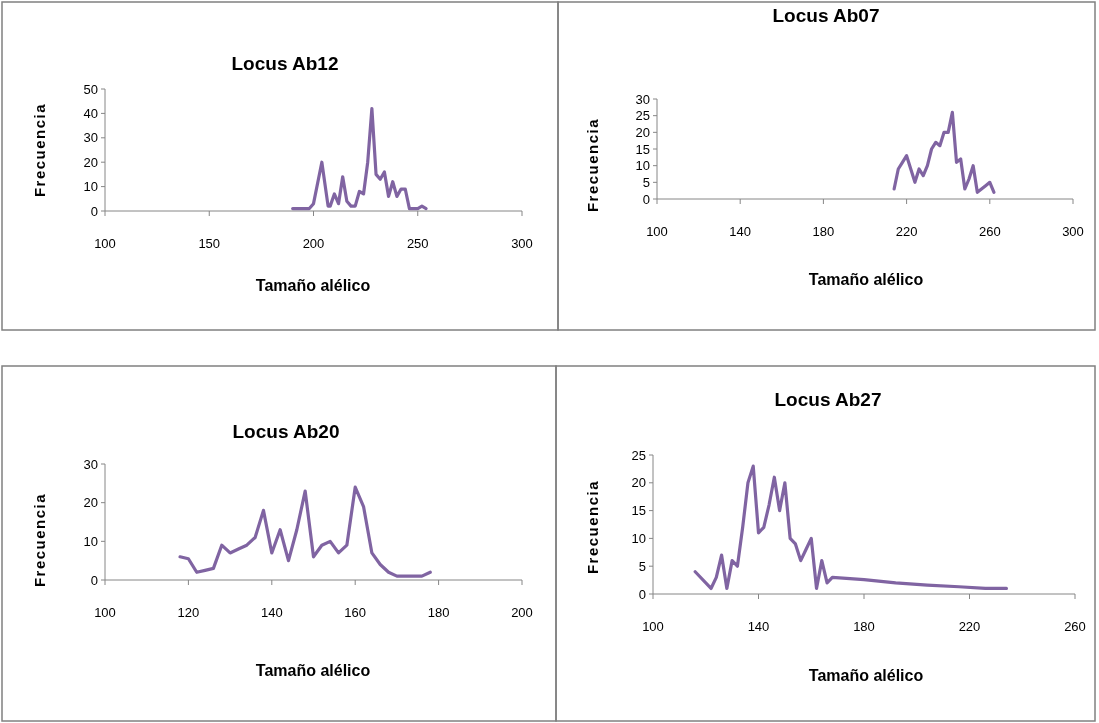 This screenshot has height=723, width=1099. Describe the element at coordinates (285, 63) in the screenshot. I see `chart-title: Locus Ab12` at that location.